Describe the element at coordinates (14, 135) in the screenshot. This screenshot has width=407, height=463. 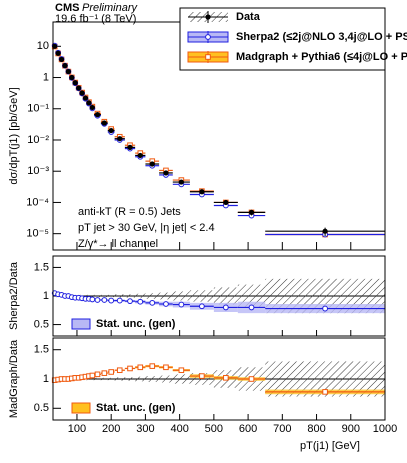
I see `y-axis-title: dσ/dpT(j1) [pb/GeV]` at that location.